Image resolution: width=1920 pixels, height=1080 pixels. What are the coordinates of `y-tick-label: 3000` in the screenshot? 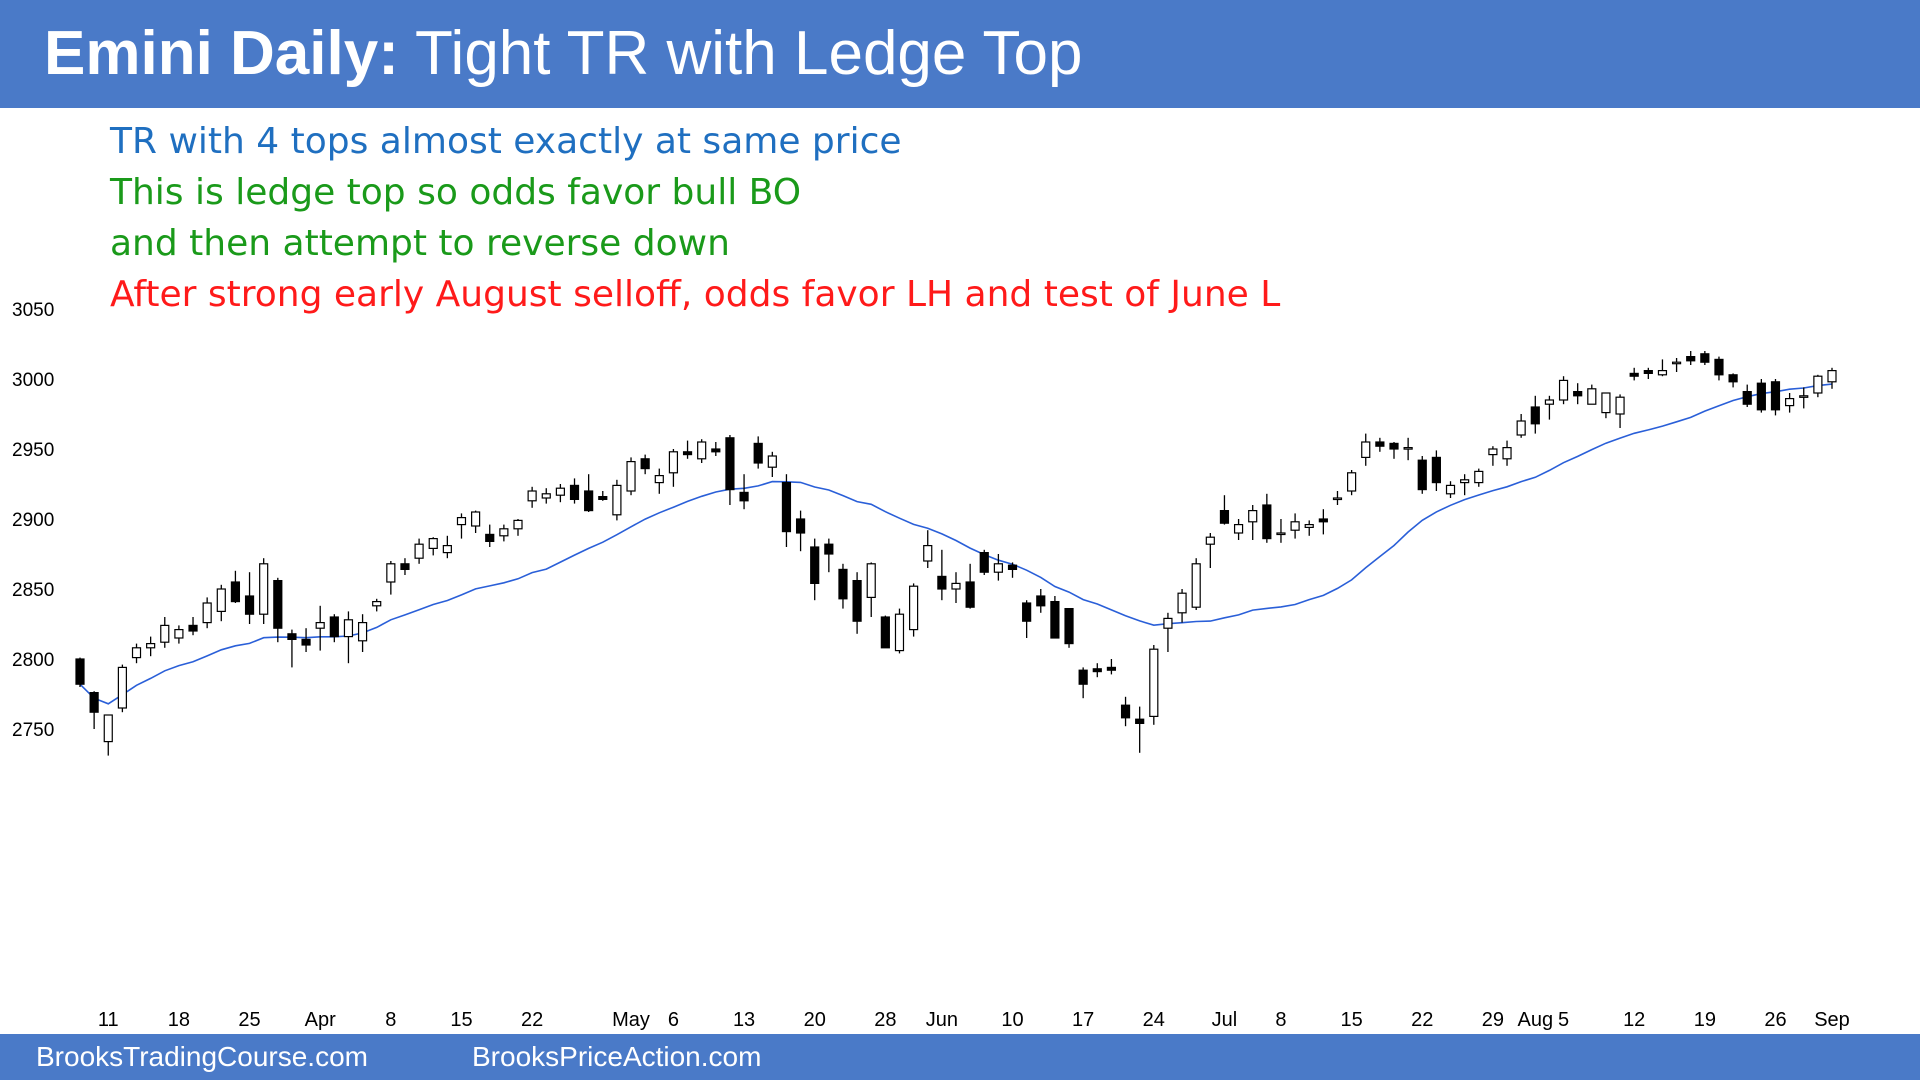 It's located at (33, 380).